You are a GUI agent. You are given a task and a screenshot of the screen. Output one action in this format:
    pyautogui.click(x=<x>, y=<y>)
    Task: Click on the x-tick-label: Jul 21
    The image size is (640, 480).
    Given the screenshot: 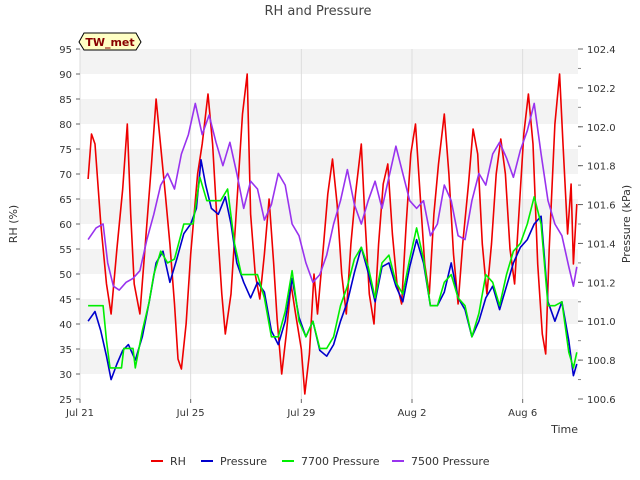 What is the action you would take?
    pyautogui.click(x=79, y=413)
    